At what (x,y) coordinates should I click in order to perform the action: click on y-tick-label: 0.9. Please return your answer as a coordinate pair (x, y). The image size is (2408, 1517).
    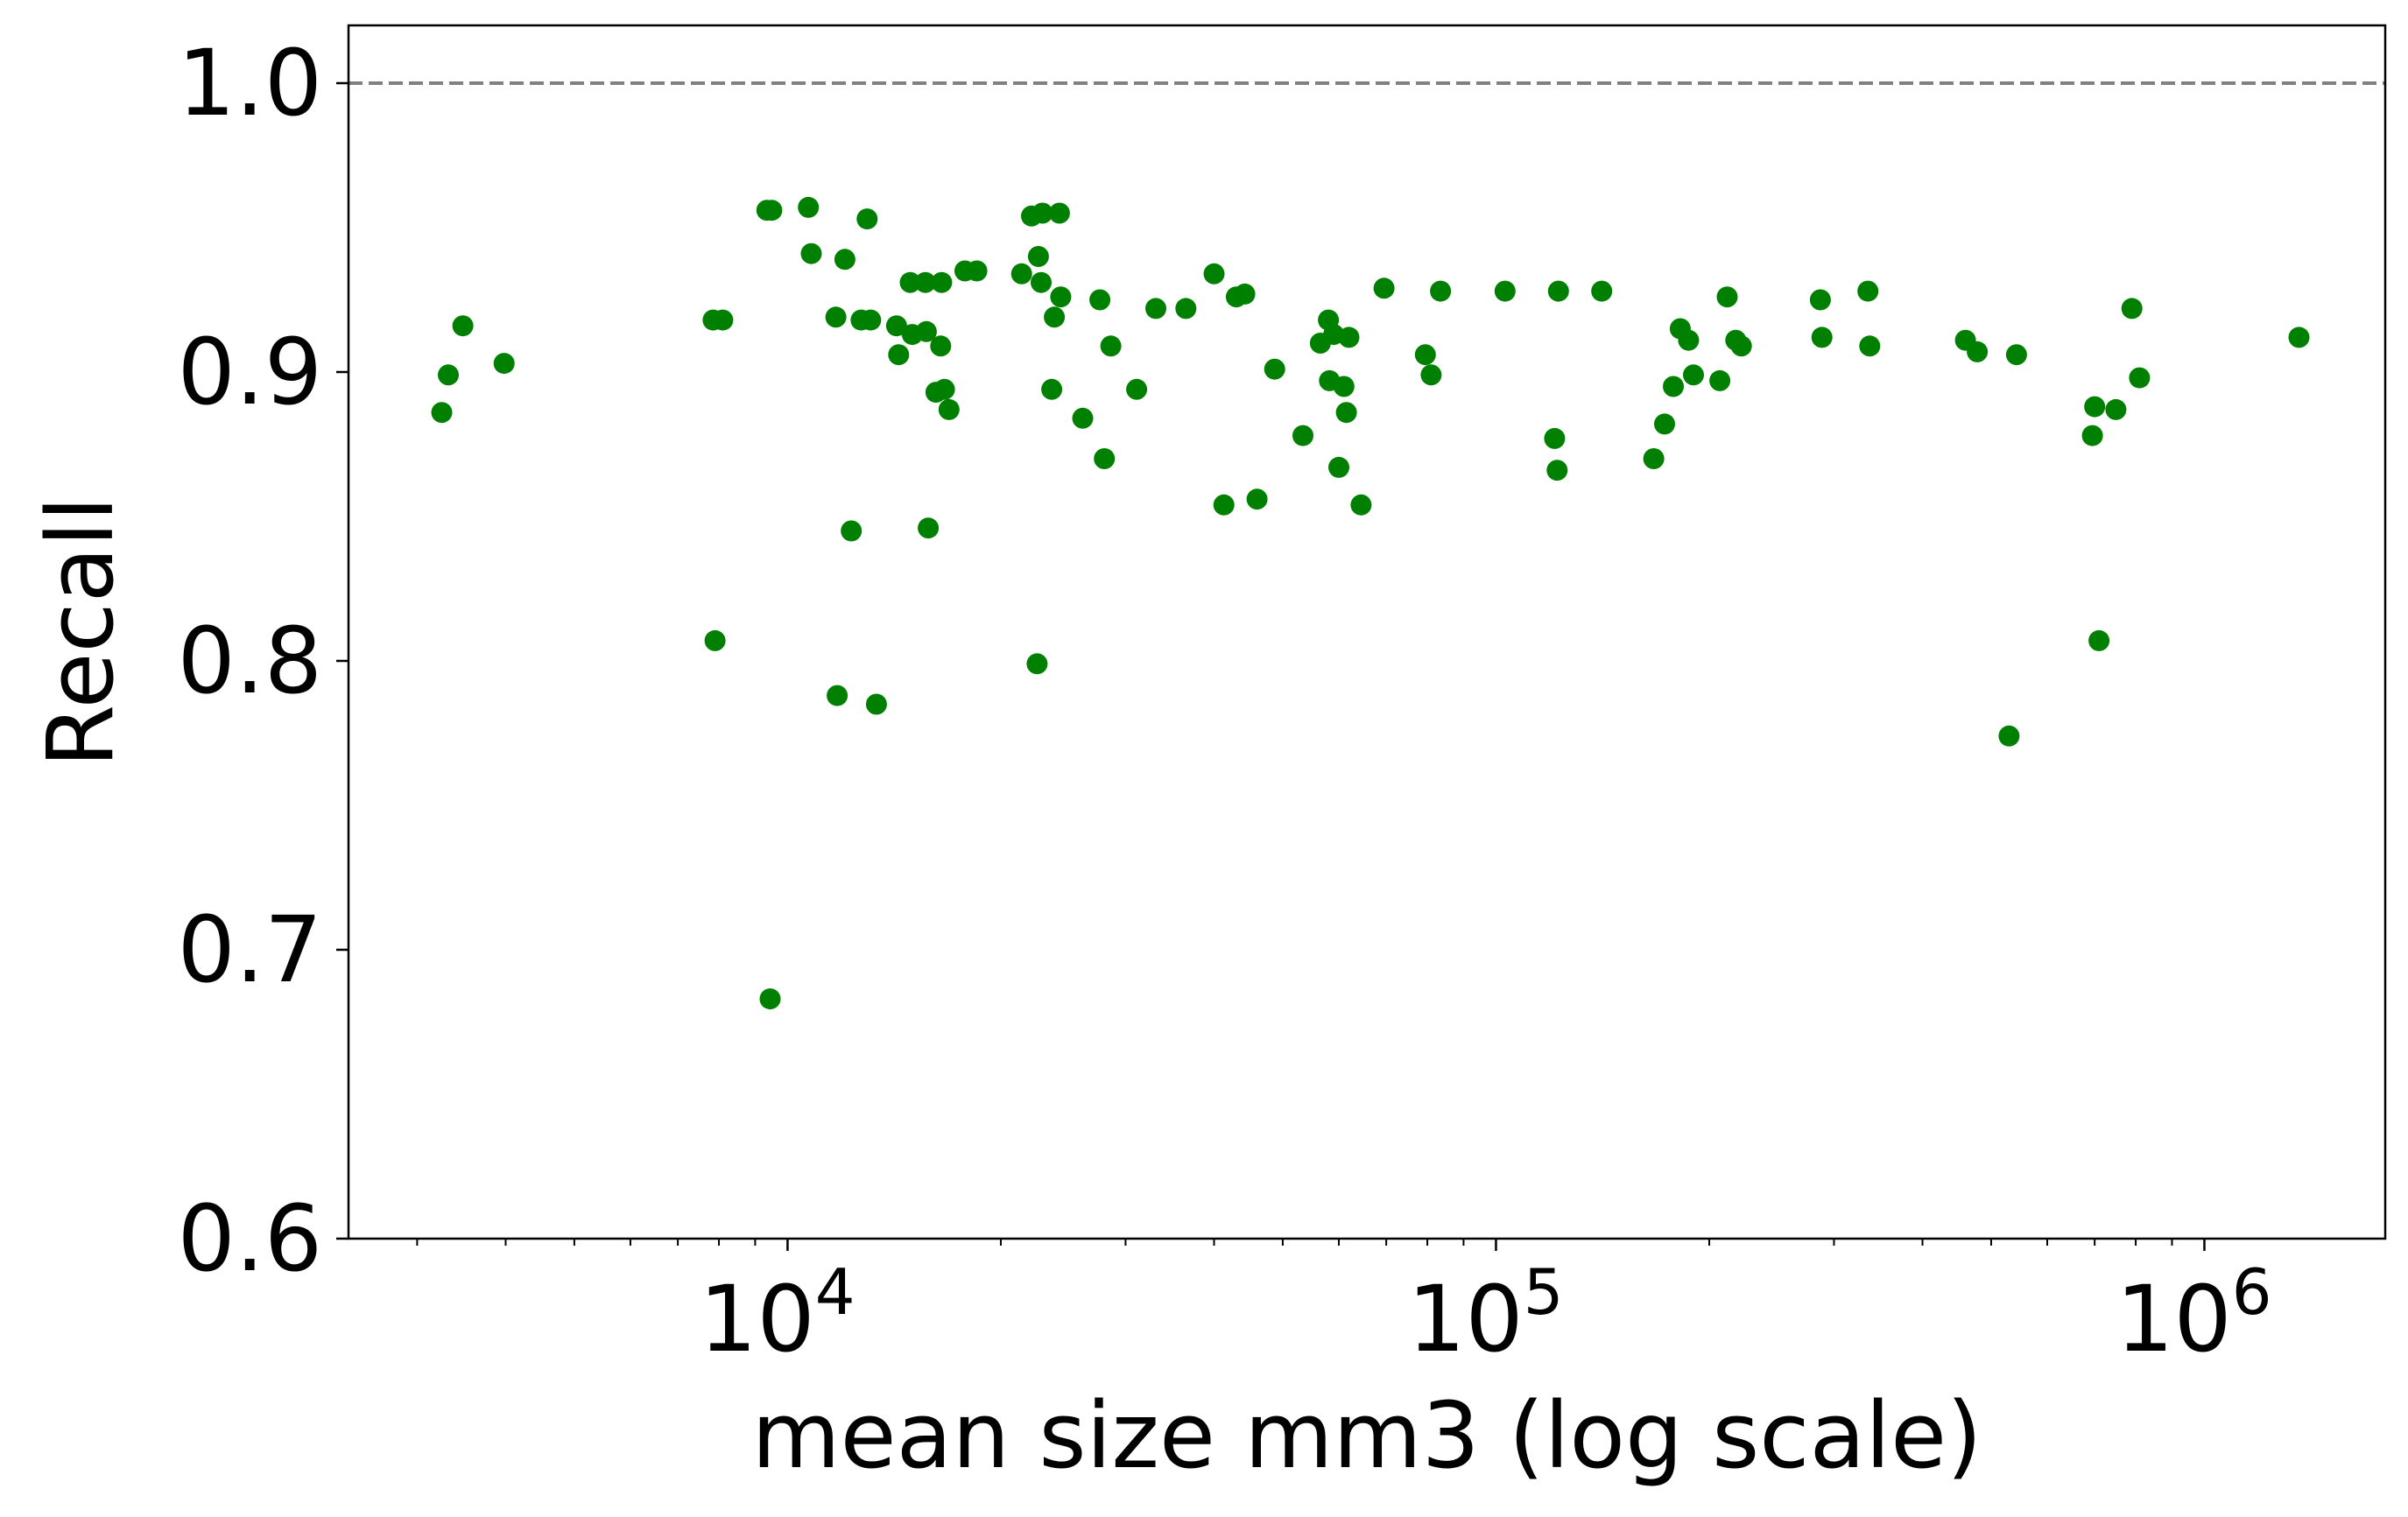
    Looking at the image, I should click on (250, 372).